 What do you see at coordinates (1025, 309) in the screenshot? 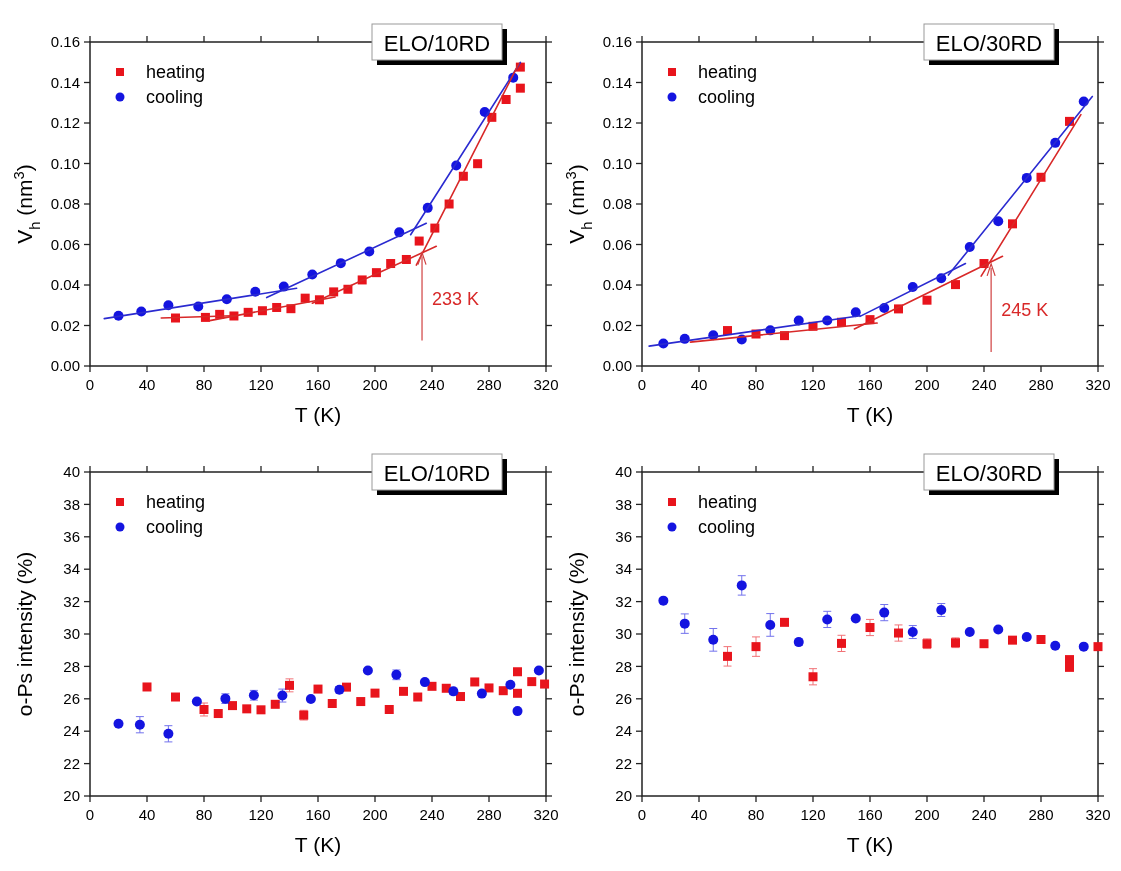
I see `annotation: 245 K` at bounding box center [1025, 309].